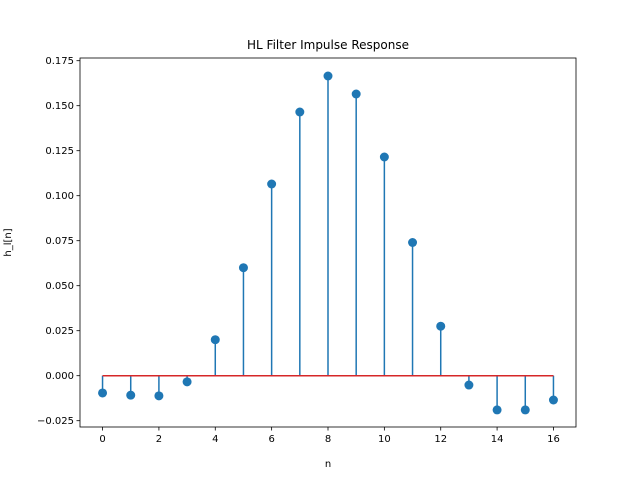 This screenshot has width=640, height=480. What do you see at coordinates (8, 242) in the screenshot?
I see `y-axis-label: h_l[n]` at bounding box center [8, 242].